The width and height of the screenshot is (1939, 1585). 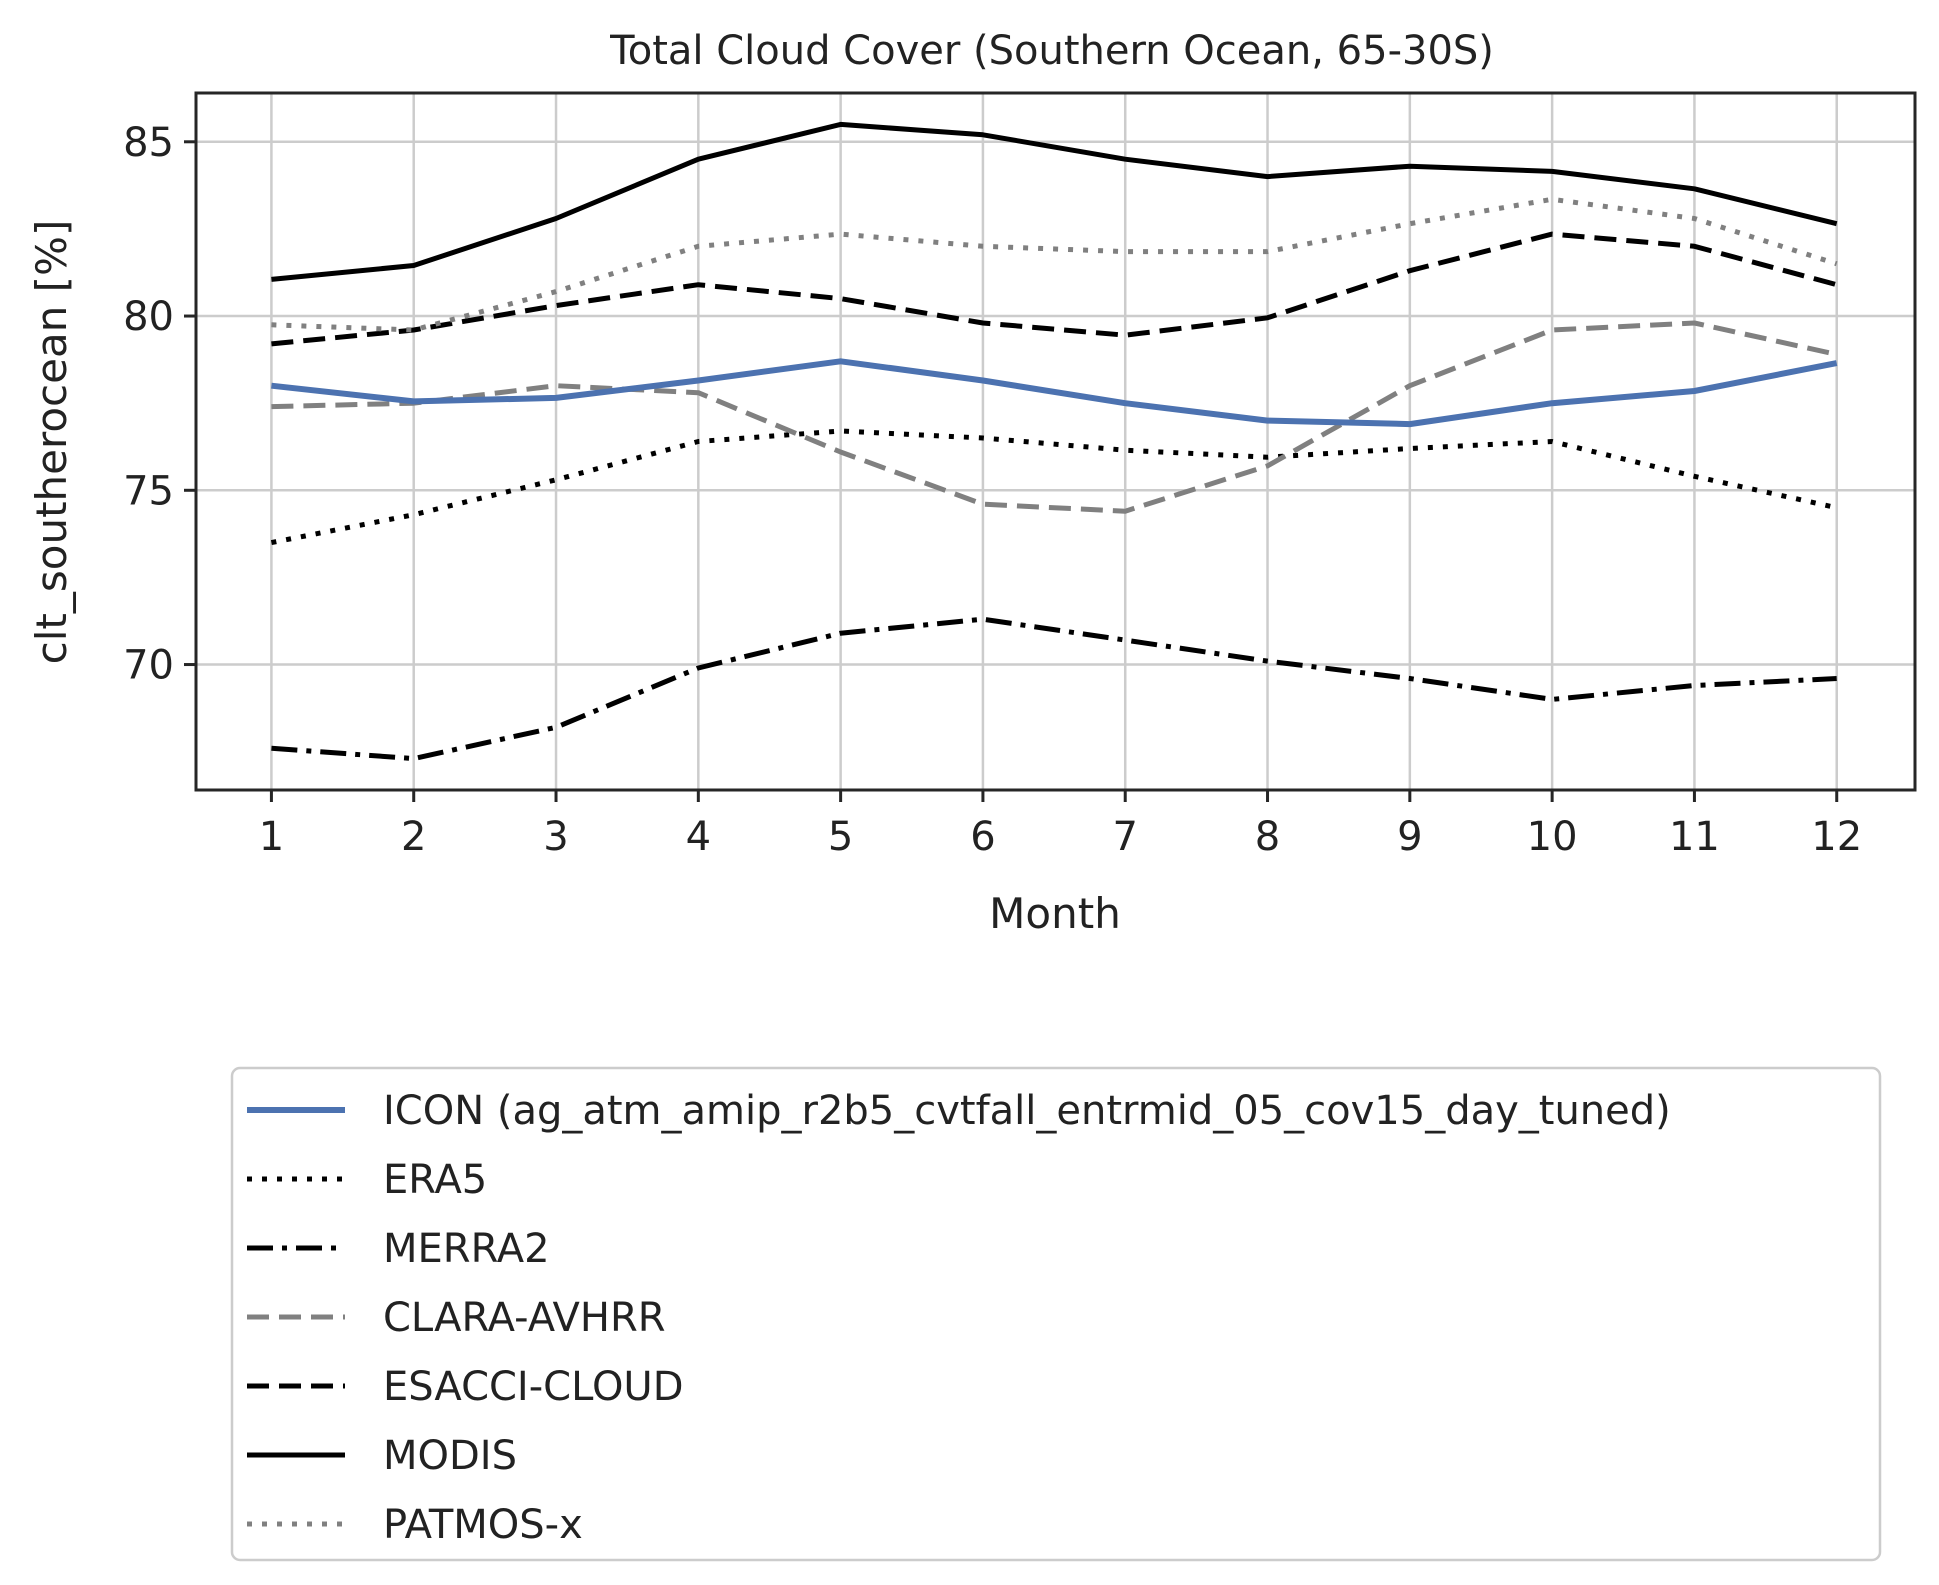 What do you see at coordinates (840, 837) in the screenshot?
I see `x-tick-label: 5` at bounding box center [840, 837].